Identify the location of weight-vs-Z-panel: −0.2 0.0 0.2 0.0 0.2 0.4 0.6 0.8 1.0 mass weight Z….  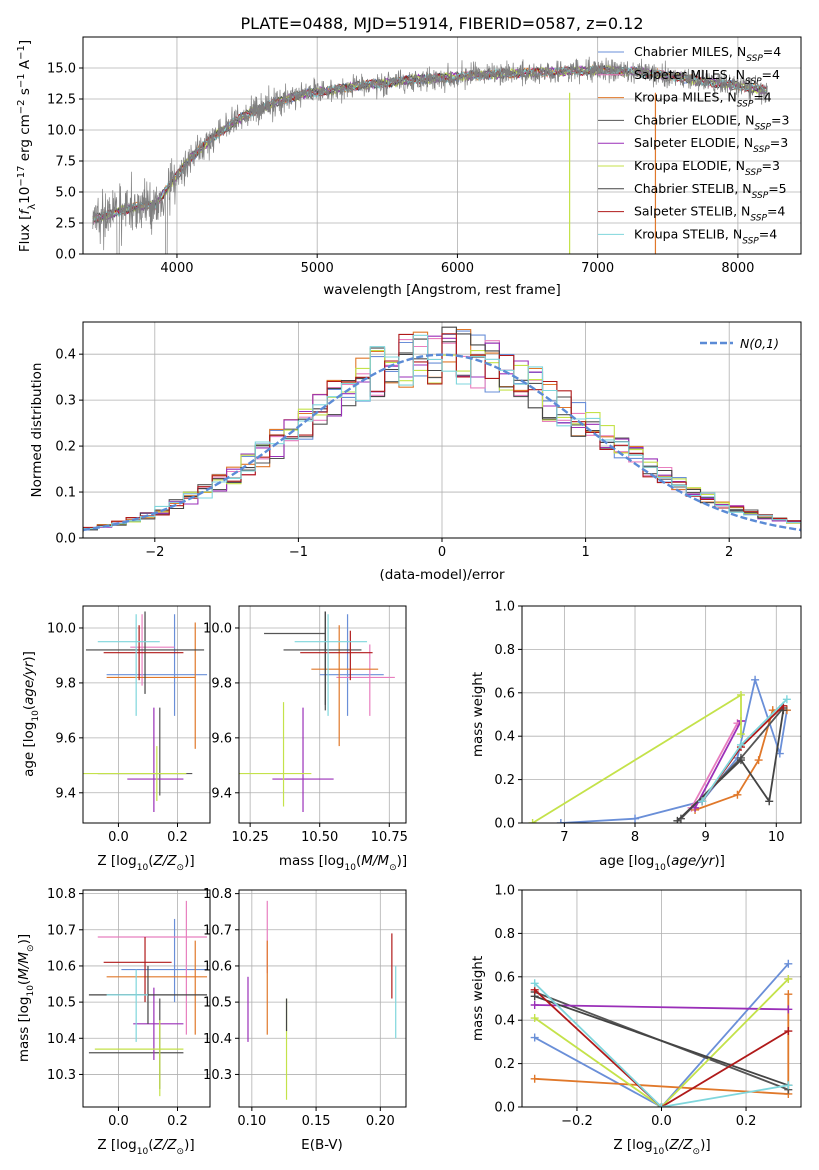
(636, 1020).